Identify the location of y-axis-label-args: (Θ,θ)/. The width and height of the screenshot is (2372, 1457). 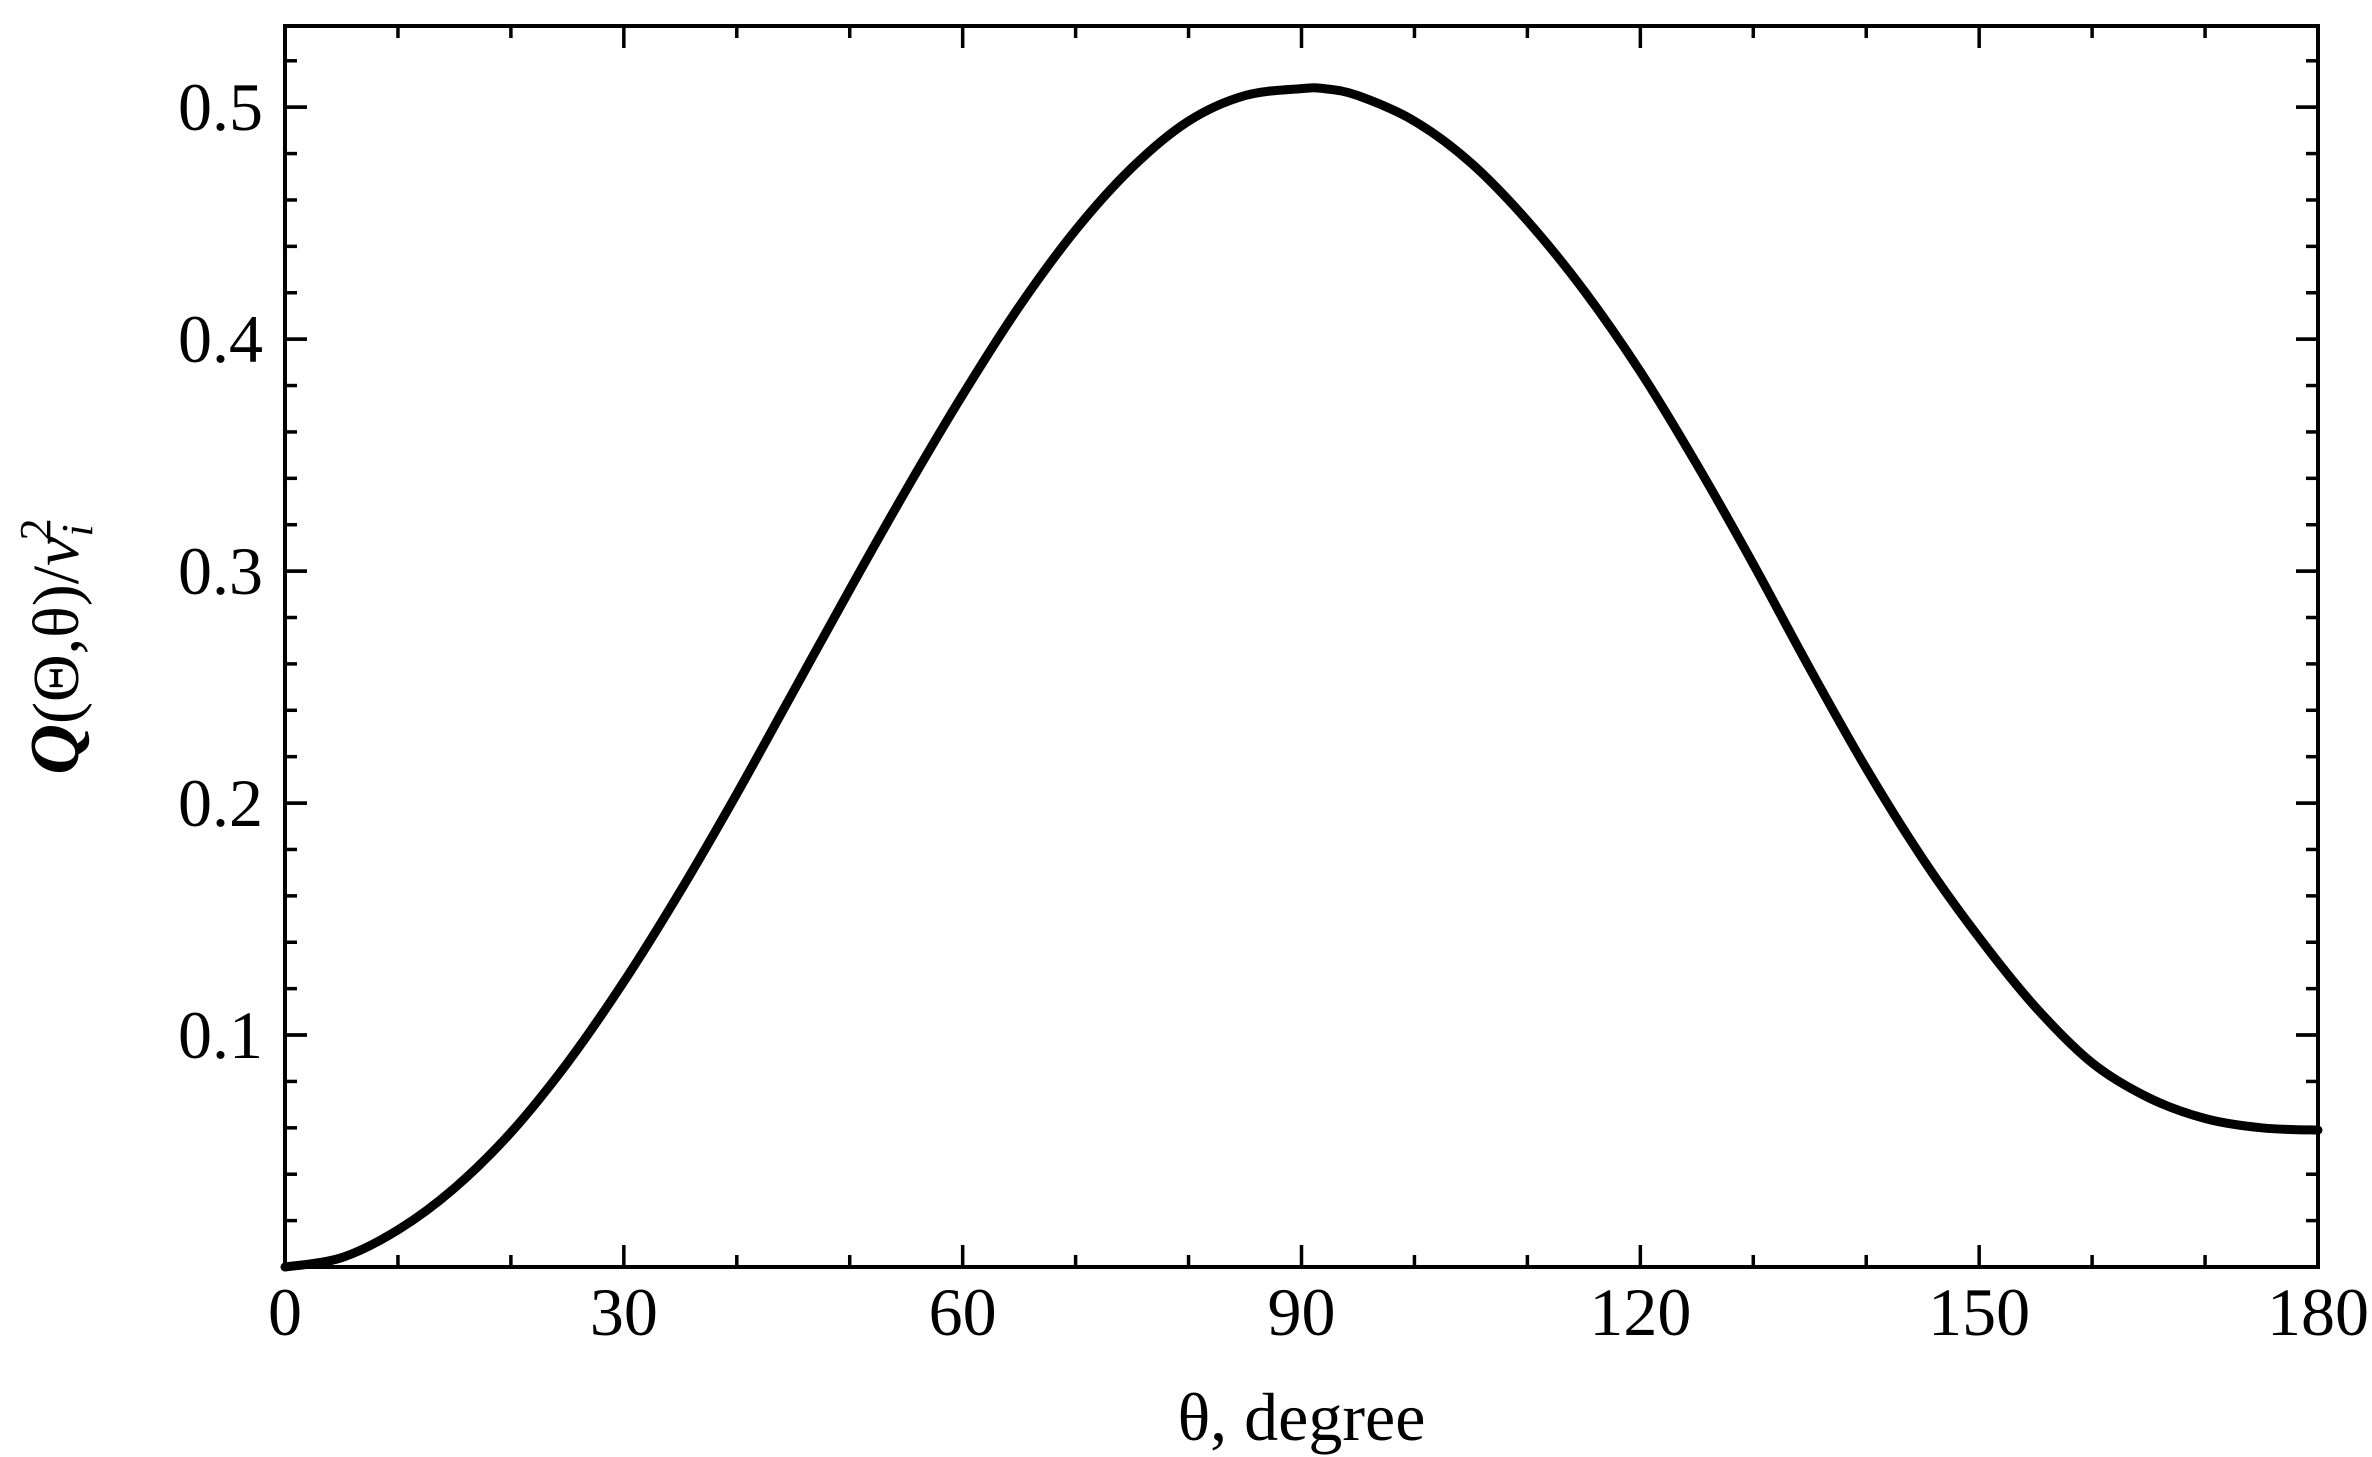
(56, 644).